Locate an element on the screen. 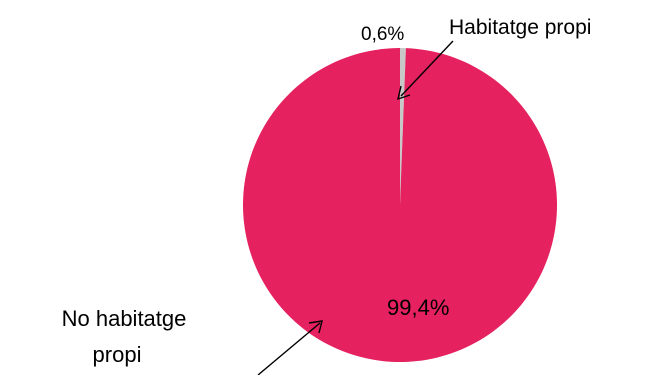 The height and width of the screenshot is (380, 665). slice-value-label-1: 99,4% is located at coordinates (418, 307).